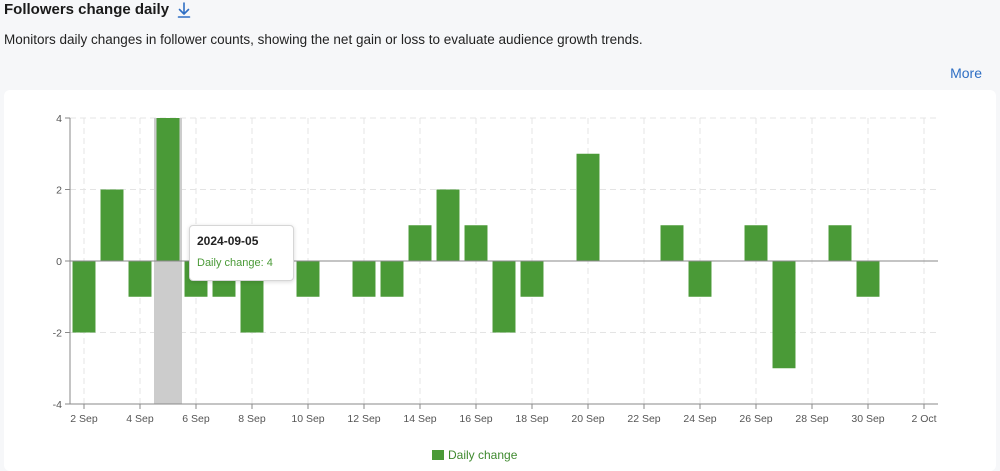  I want to click on bar-30-sep, so click(868, 279).